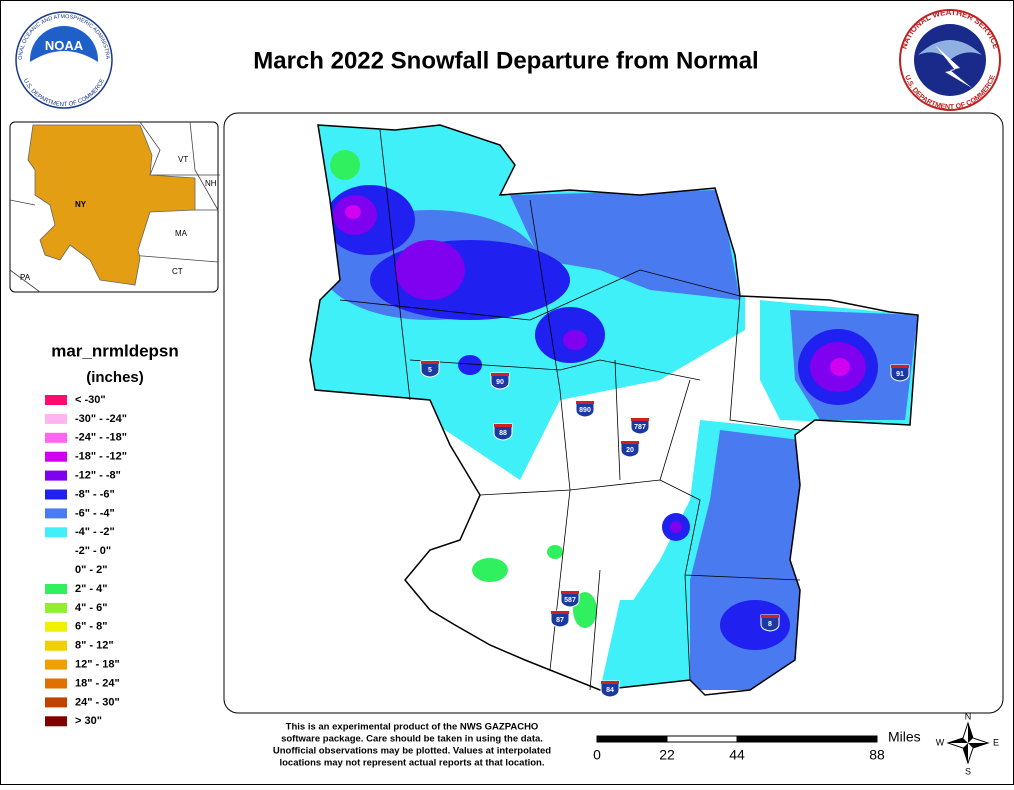 This screenshot has width=1014, height=790. I want to click on compass-letter: N, so click(968, 716).